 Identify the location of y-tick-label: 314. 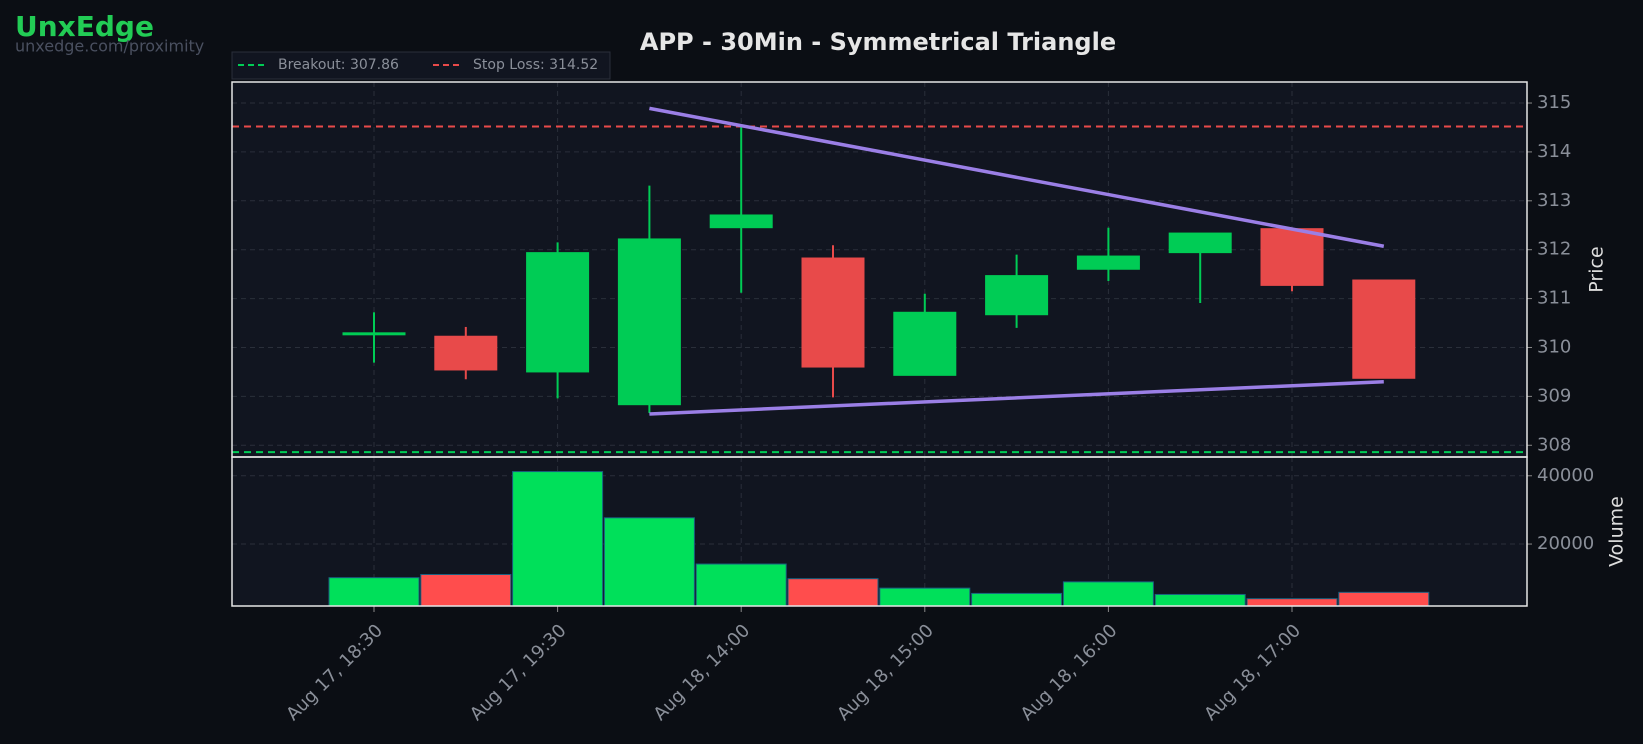
(1554, 151).